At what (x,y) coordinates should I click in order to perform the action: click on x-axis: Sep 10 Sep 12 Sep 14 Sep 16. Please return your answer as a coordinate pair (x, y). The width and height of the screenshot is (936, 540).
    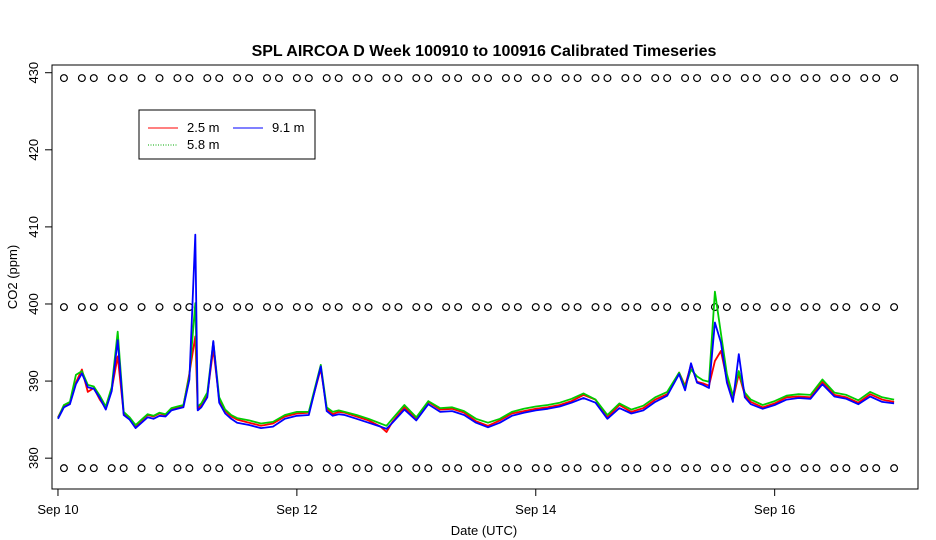
    Looking at the image, I should click on (416, 503).